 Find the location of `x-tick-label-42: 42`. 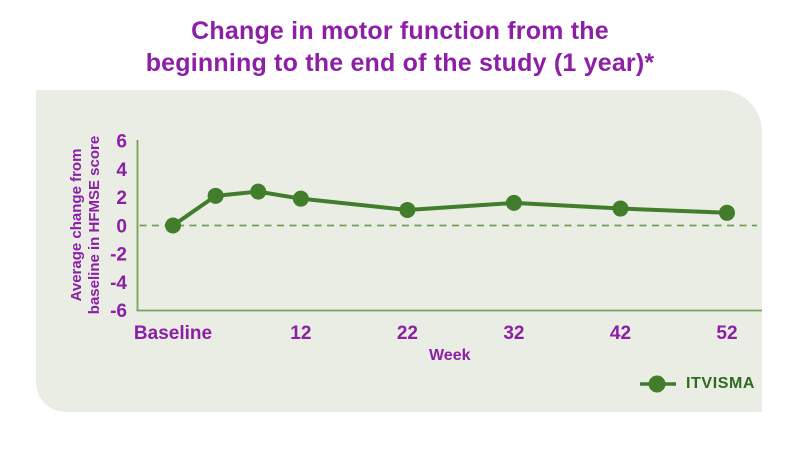

x-tick-label-42: 42 is located at coordinates (620, 333).